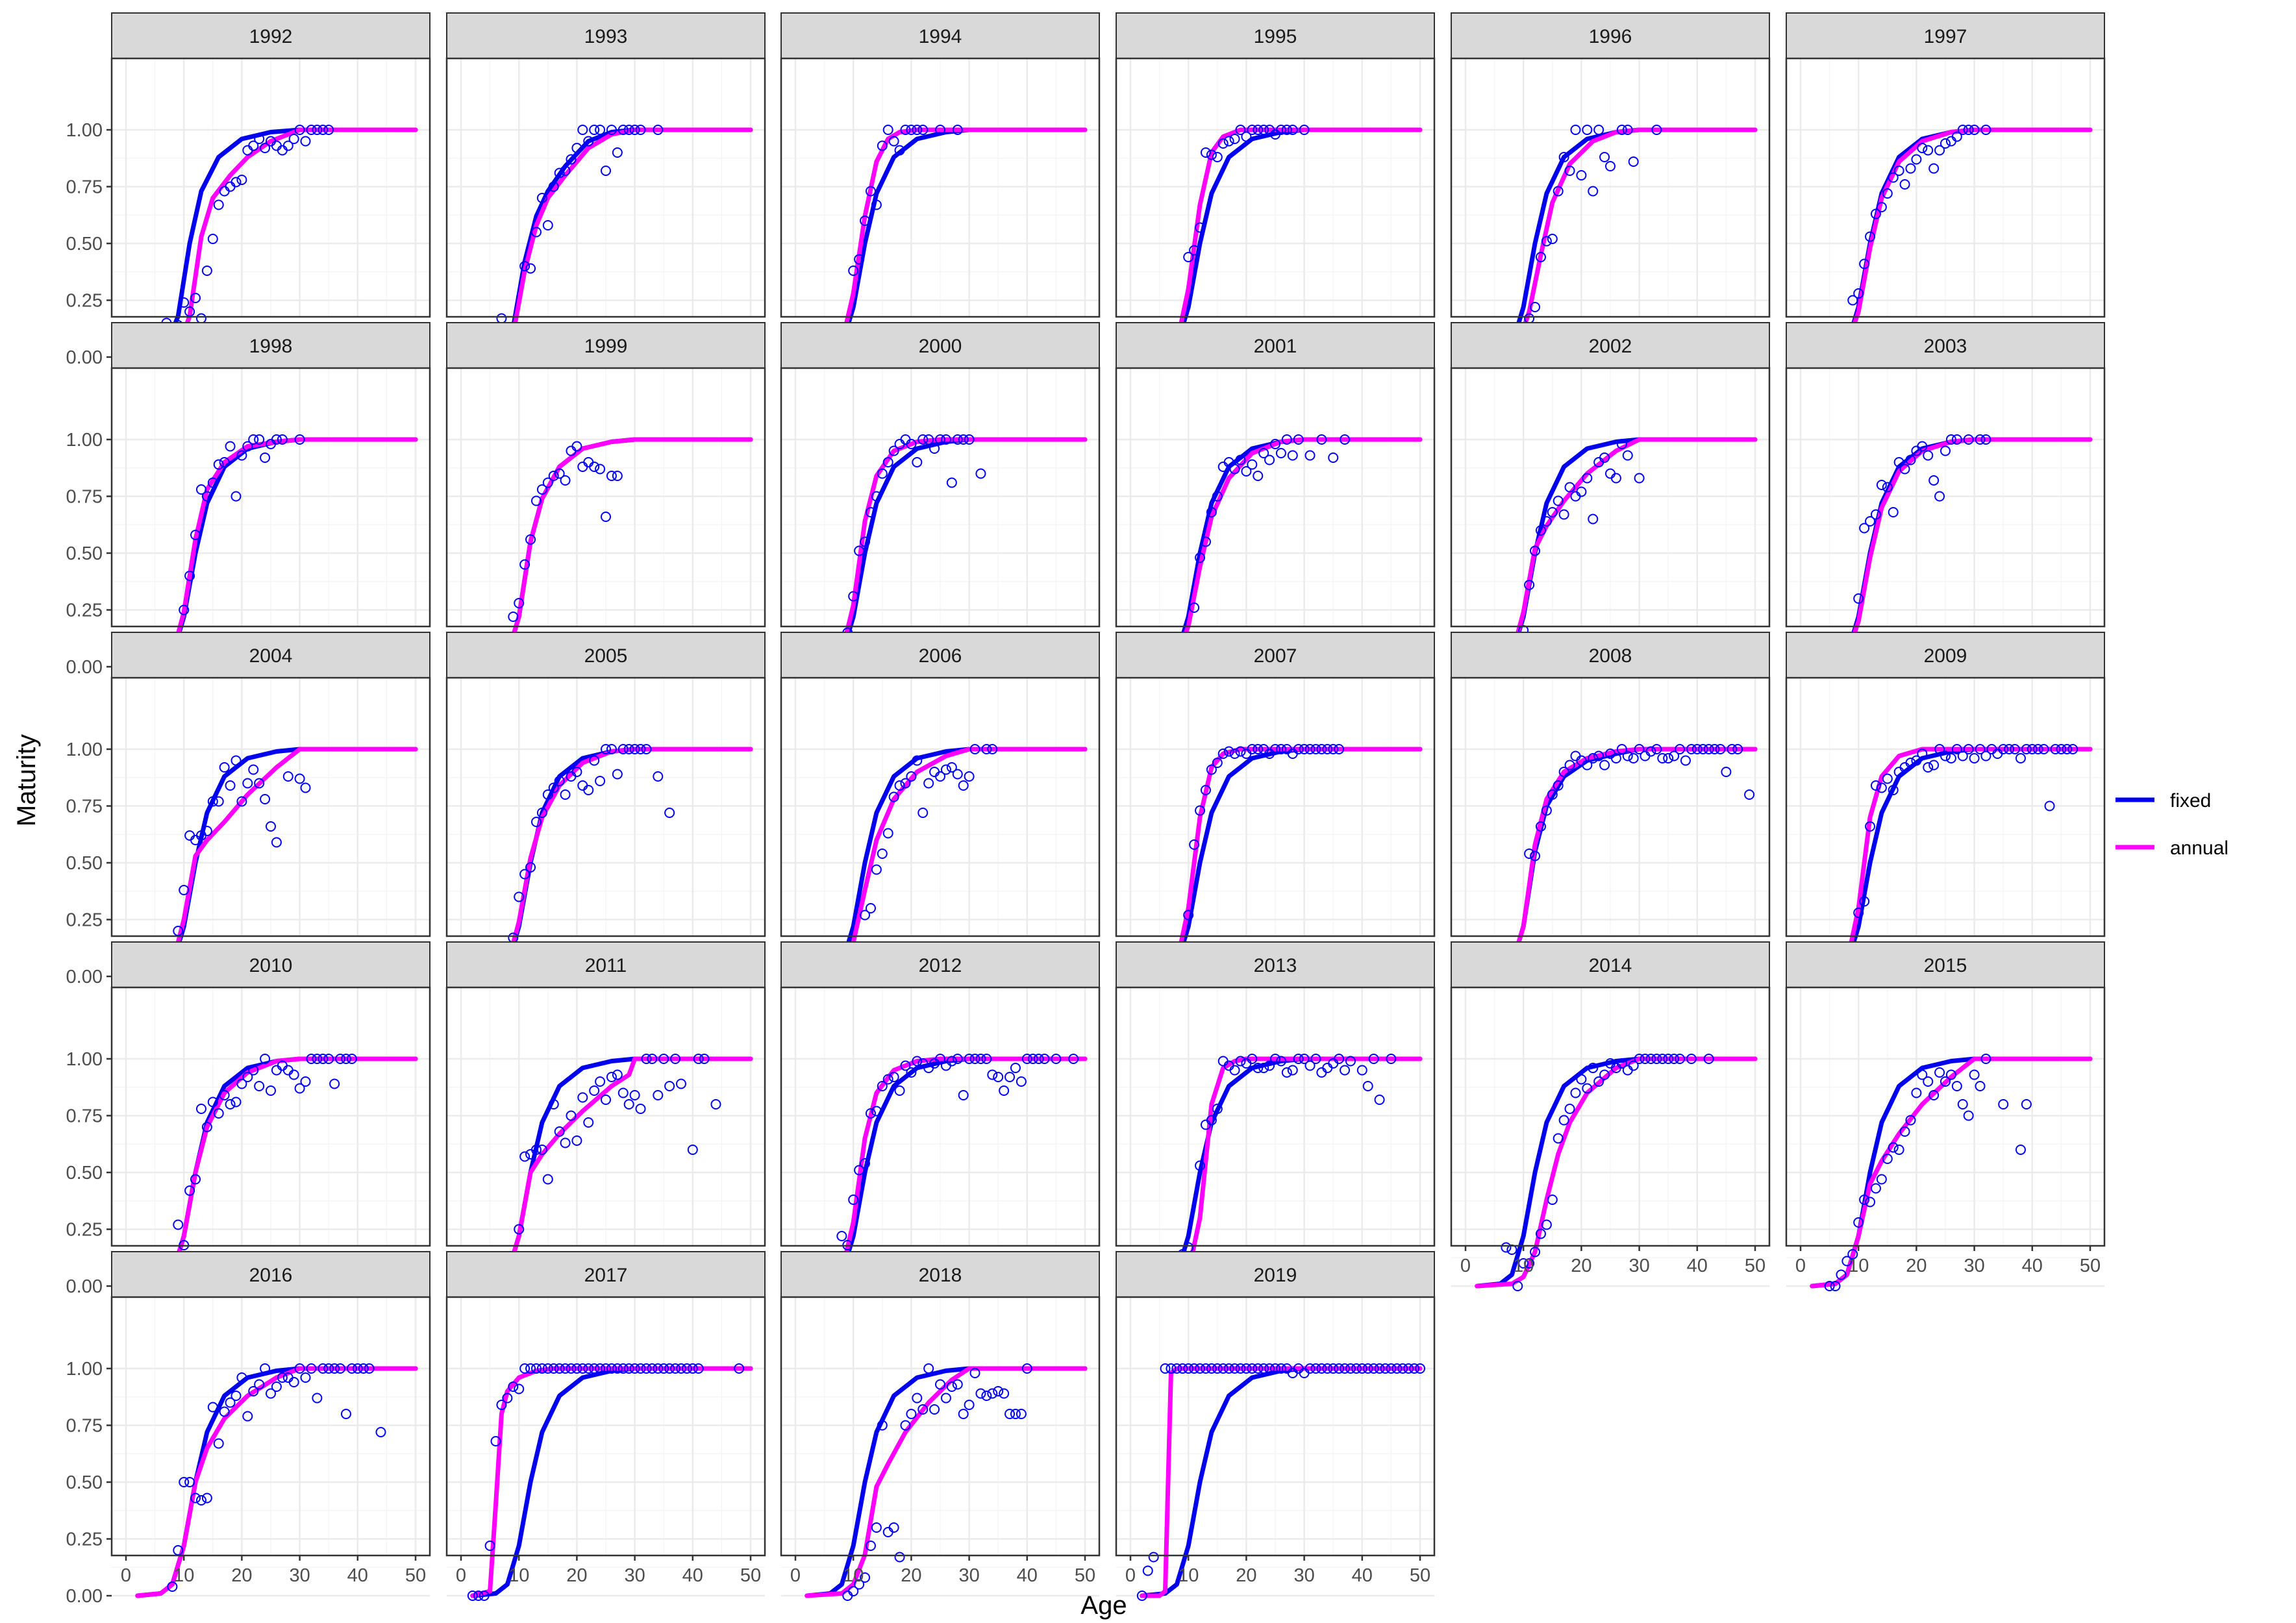  I want to click on facet-panel-1994: 1994, so click(940, 187).